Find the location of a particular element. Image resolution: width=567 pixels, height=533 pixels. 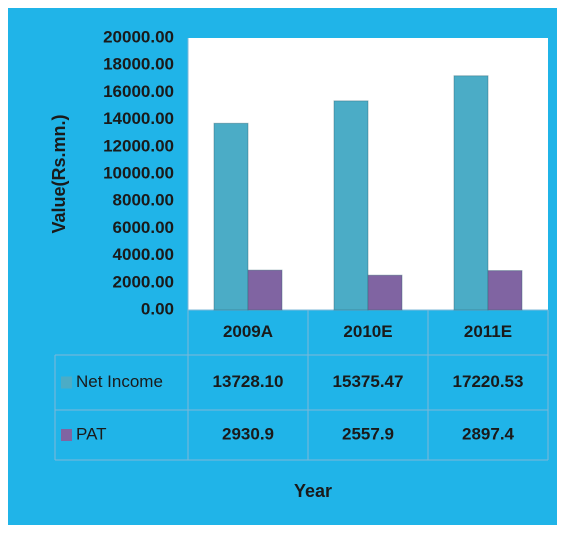

data-table-cell: 2557.9 is located at coordinates (368, 433).